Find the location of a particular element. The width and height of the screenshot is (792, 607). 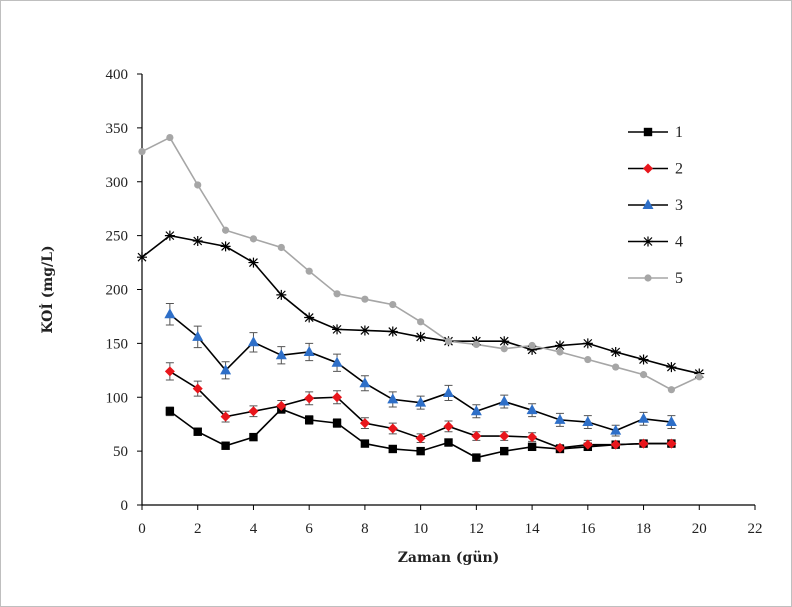

legend: 1 2 3 4 5 is located at coordinates (655, 205).